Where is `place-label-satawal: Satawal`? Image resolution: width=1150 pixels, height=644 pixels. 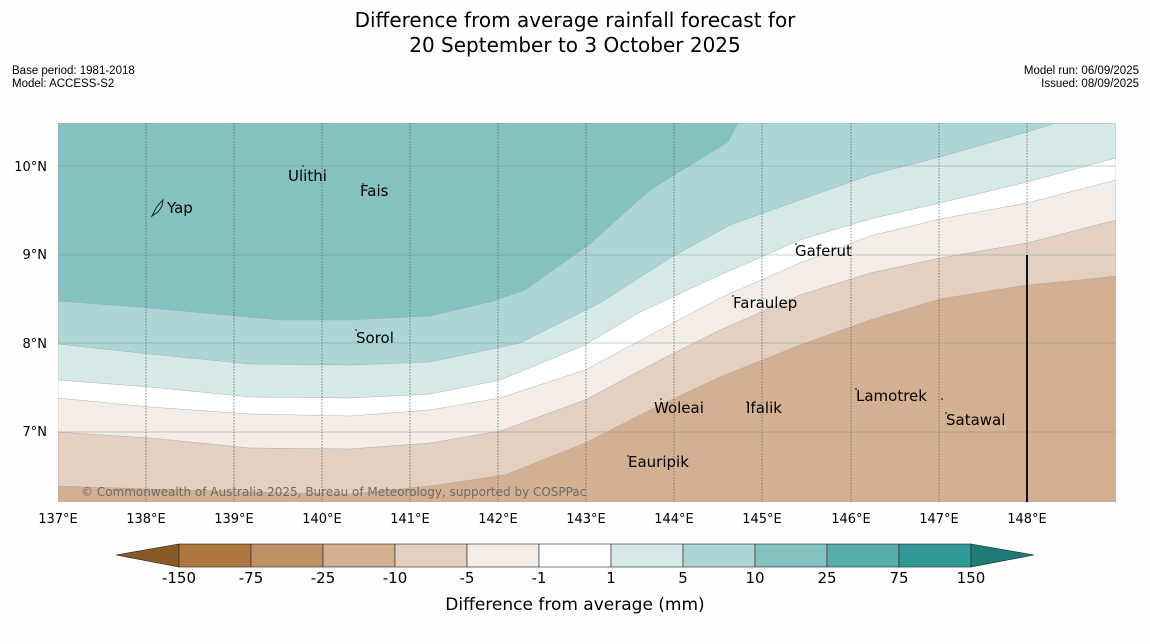 place-label-satawal: Satawal is located at coordinates (975, 420).